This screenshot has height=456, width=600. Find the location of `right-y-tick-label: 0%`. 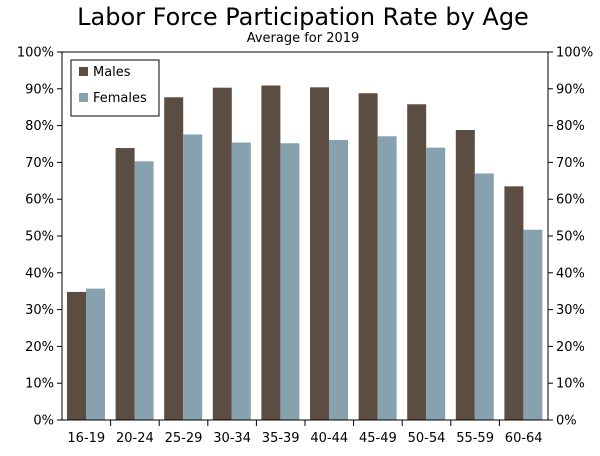

right-y-tick-label: 0% is located at coordinates (566, 421).